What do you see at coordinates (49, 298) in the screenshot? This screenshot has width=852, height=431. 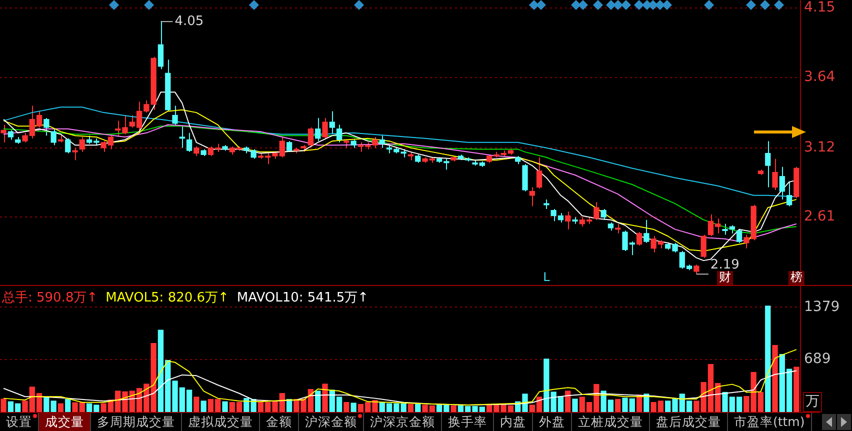 I see `text: 总手: 590.8万↑` at bounding box center [49, 298].